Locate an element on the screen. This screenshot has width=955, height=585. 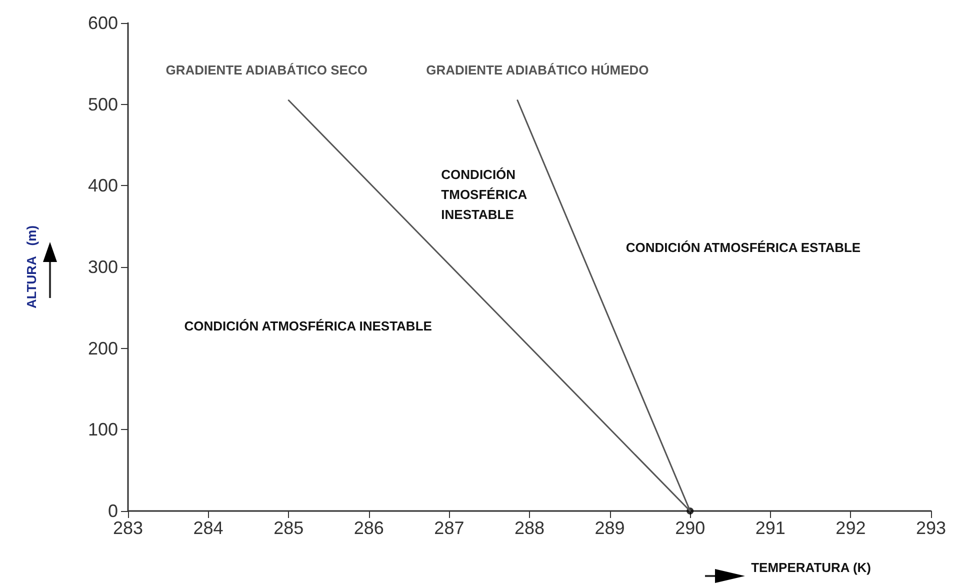
y-tick-label: 200 is located at coordinates (103, 348).